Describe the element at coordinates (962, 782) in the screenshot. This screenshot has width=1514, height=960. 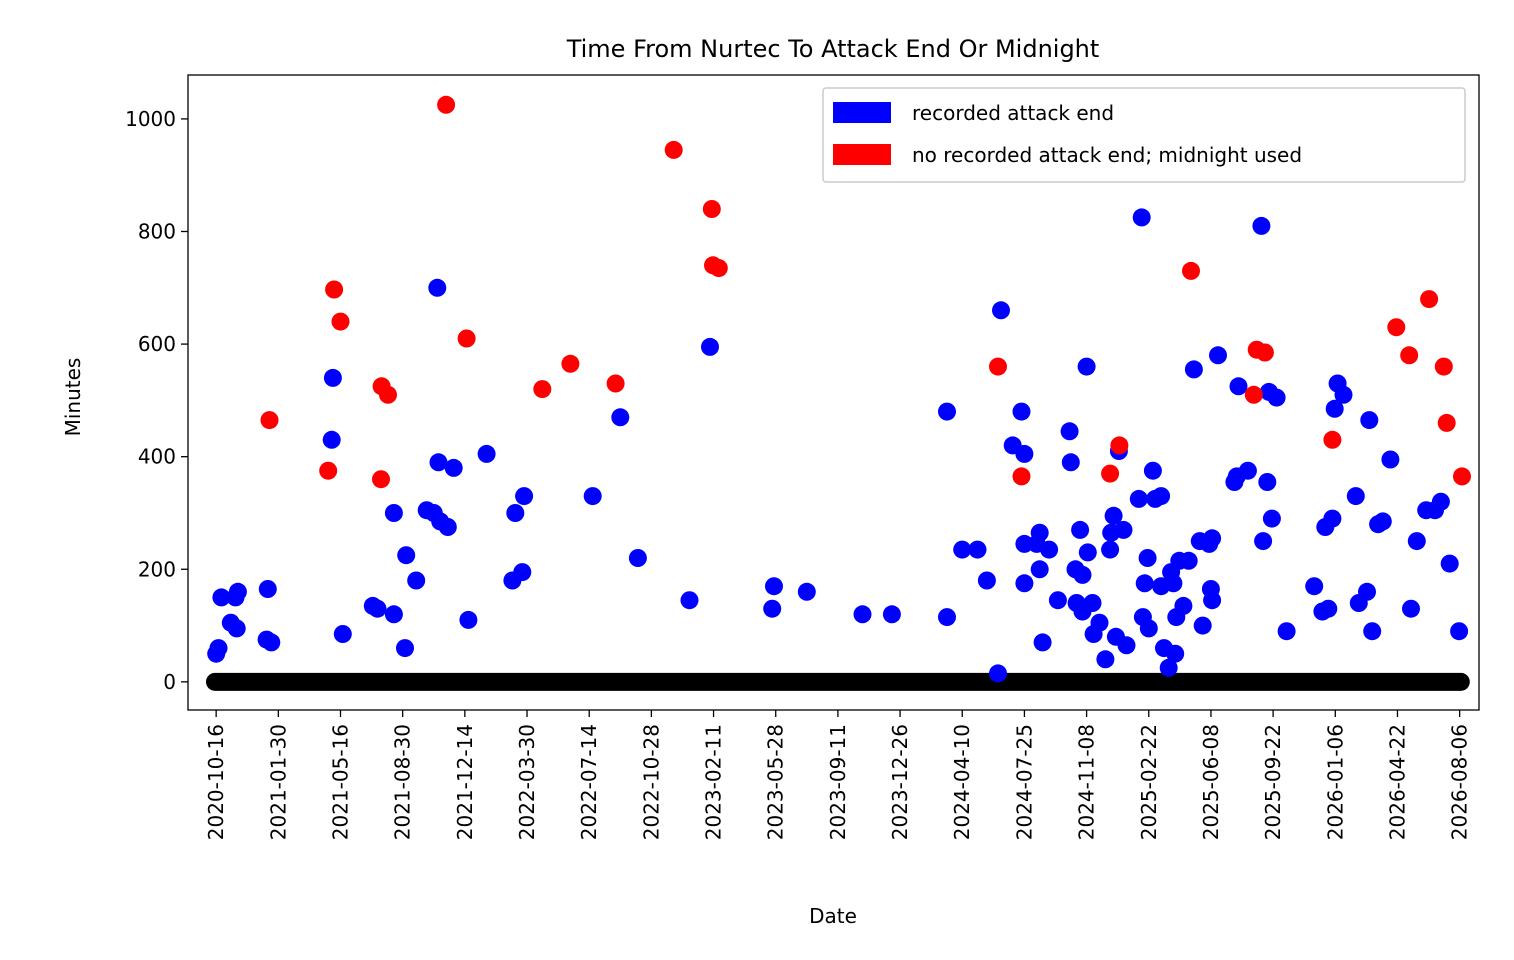
I see `x-tick-label: 2024-04-10` at that location.